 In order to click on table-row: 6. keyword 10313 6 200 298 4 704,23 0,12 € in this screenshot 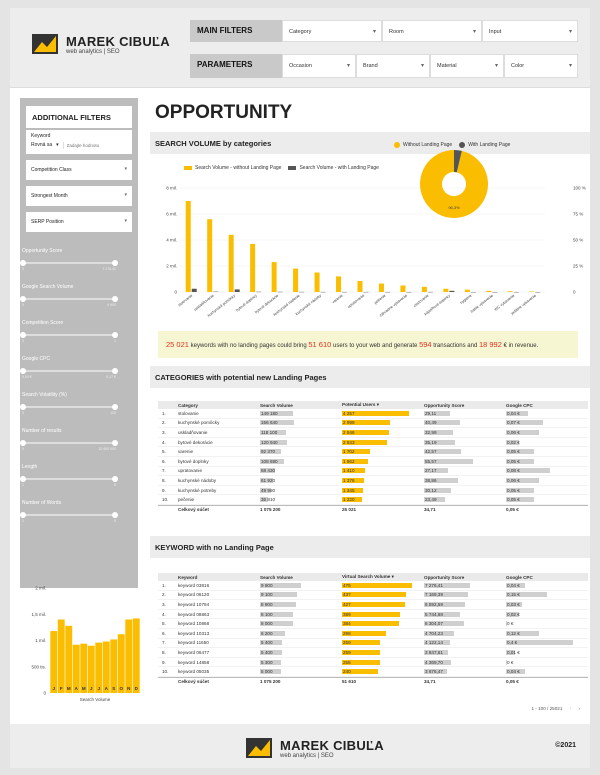, I will do `click(373, 634)`.